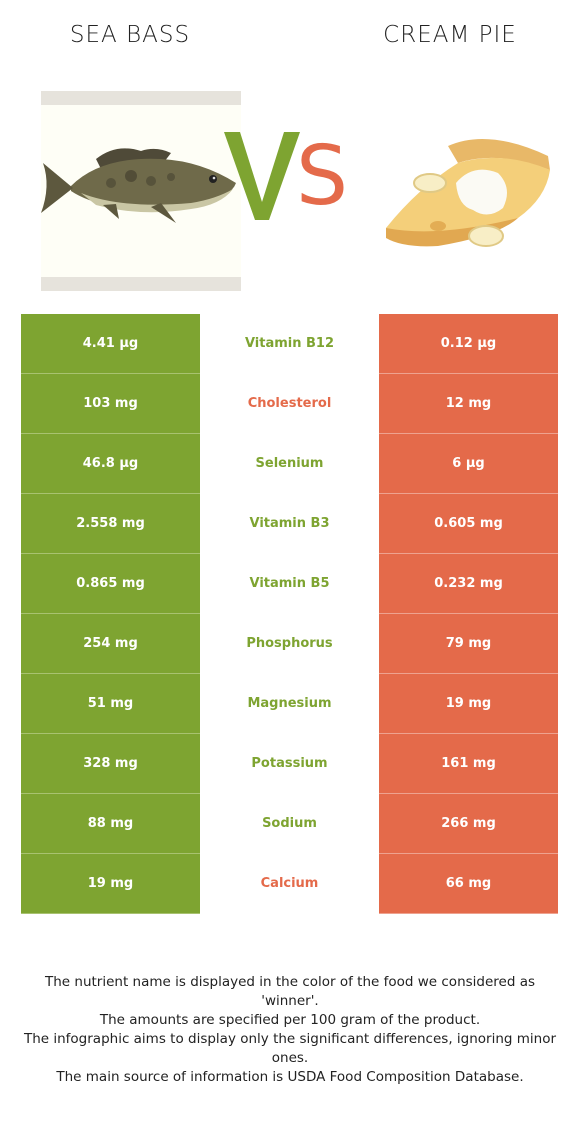  Describe the element at coordinates (110, 524) in the screenshot. I see `left-value: 2.558 mg` at that location.